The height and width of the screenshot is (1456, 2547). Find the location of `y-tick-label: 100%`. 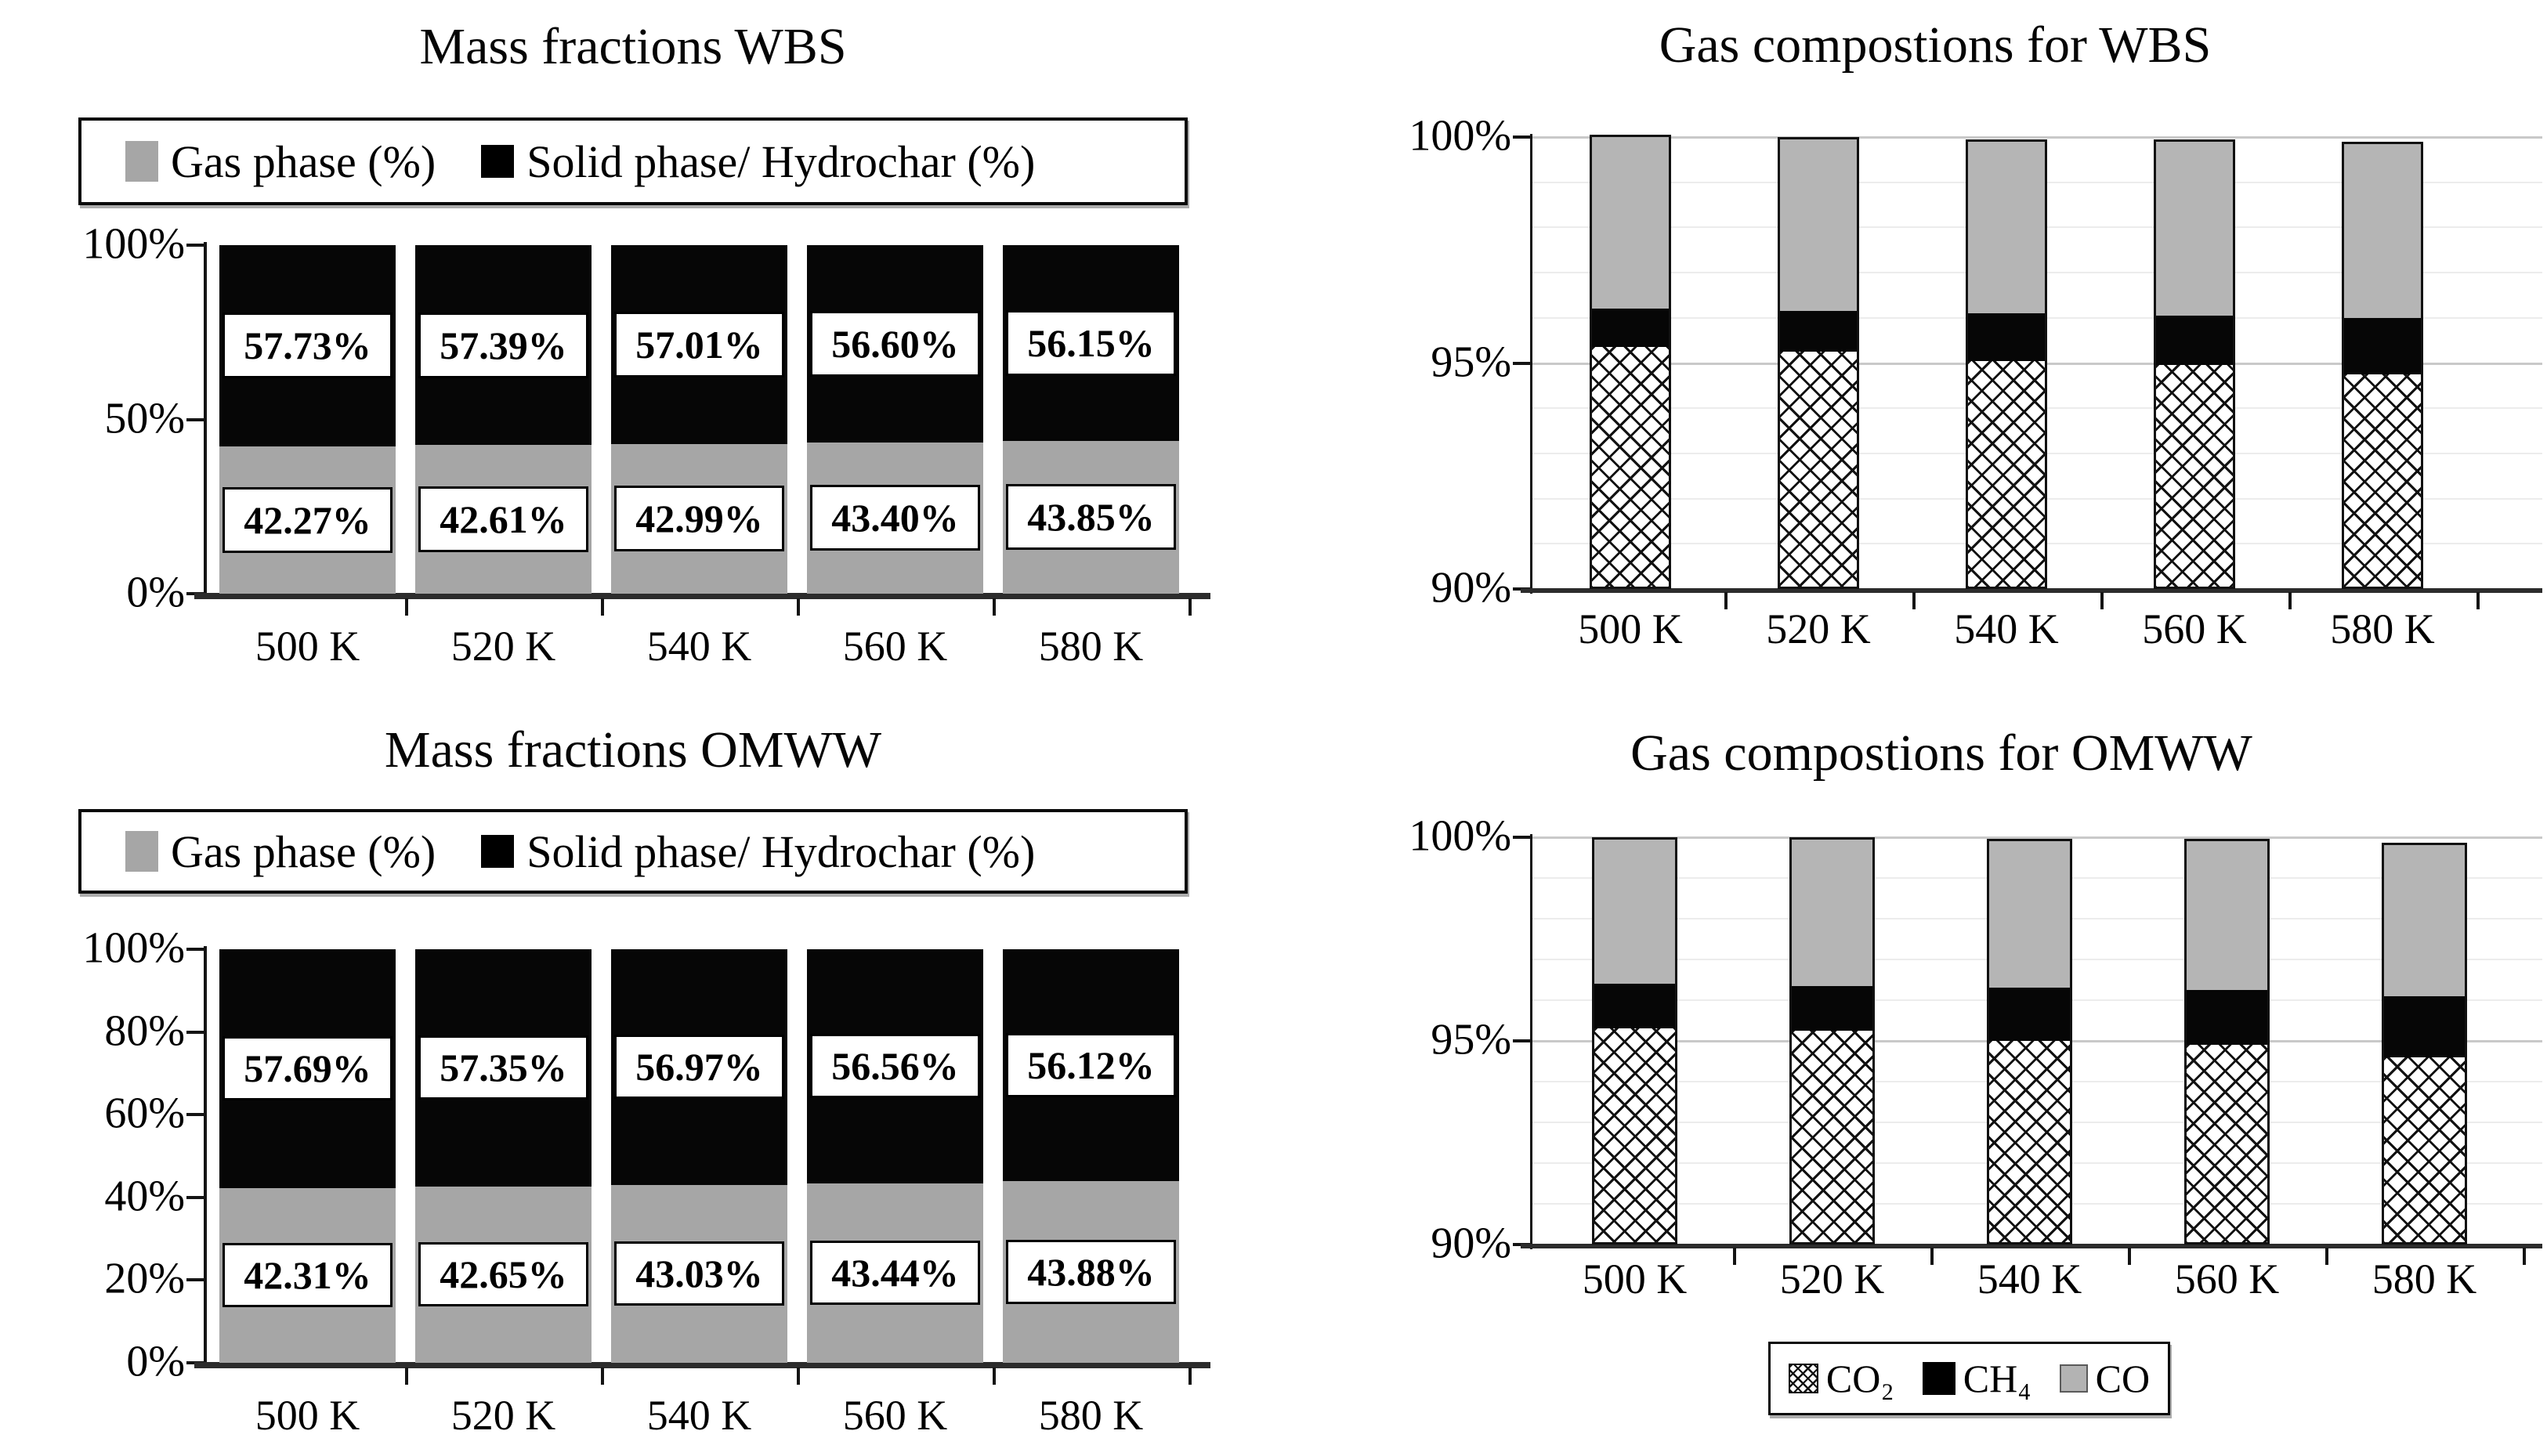

y-tick-label: 100% is located at coordinates (133, 244).